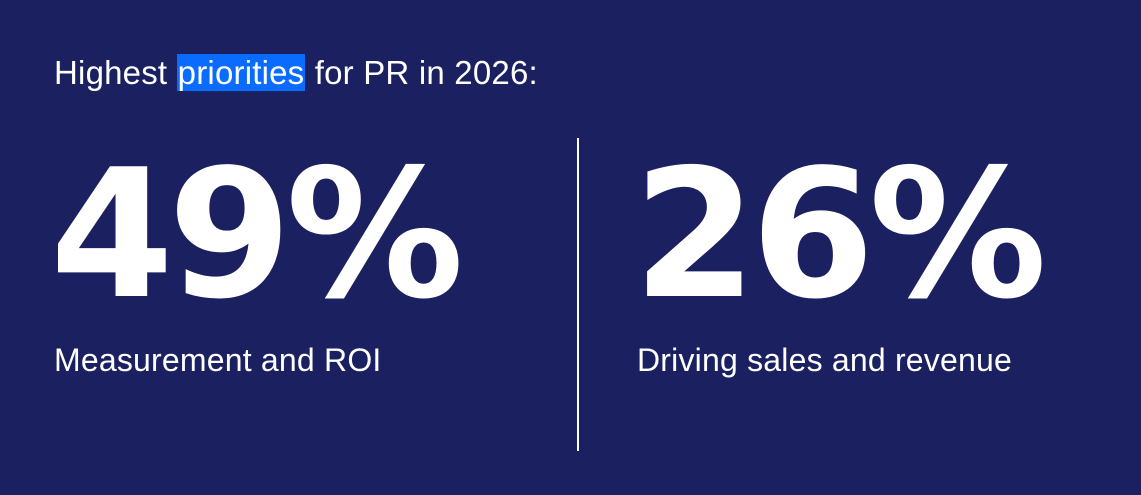 The width and height of the screenshot is (1141, 495). Describe the element at coordinates (115, 72) in the screenshot. I see `headline-text-before: Highest` at that location.